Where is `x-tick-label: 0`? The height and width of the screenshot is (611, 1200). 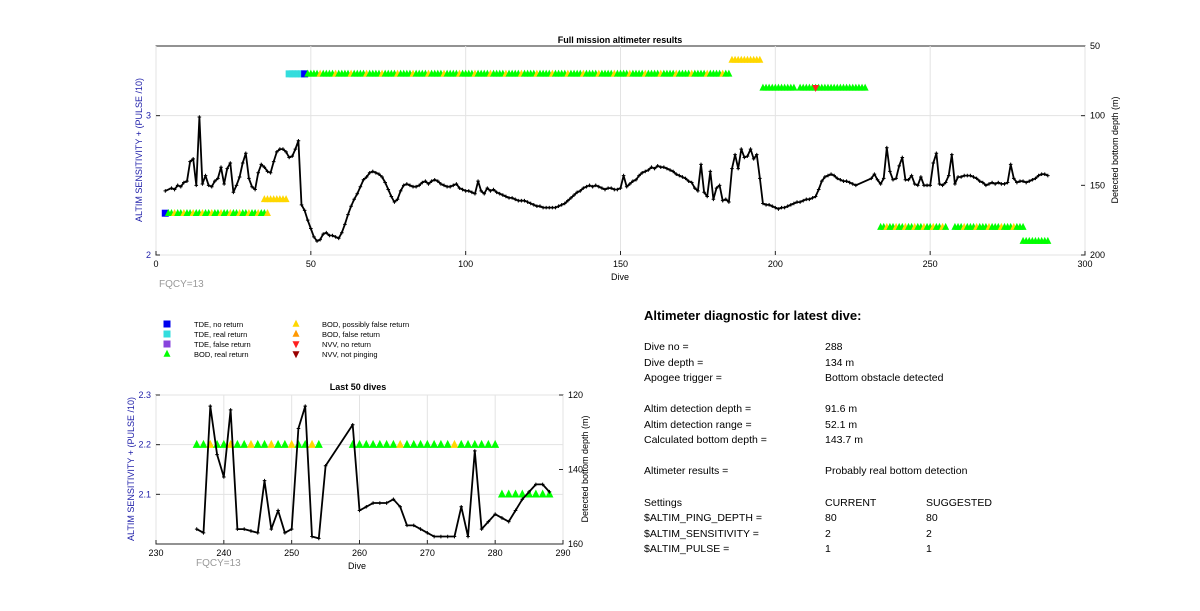 x-tick-label: 0 is located at coordinates (155, 264).